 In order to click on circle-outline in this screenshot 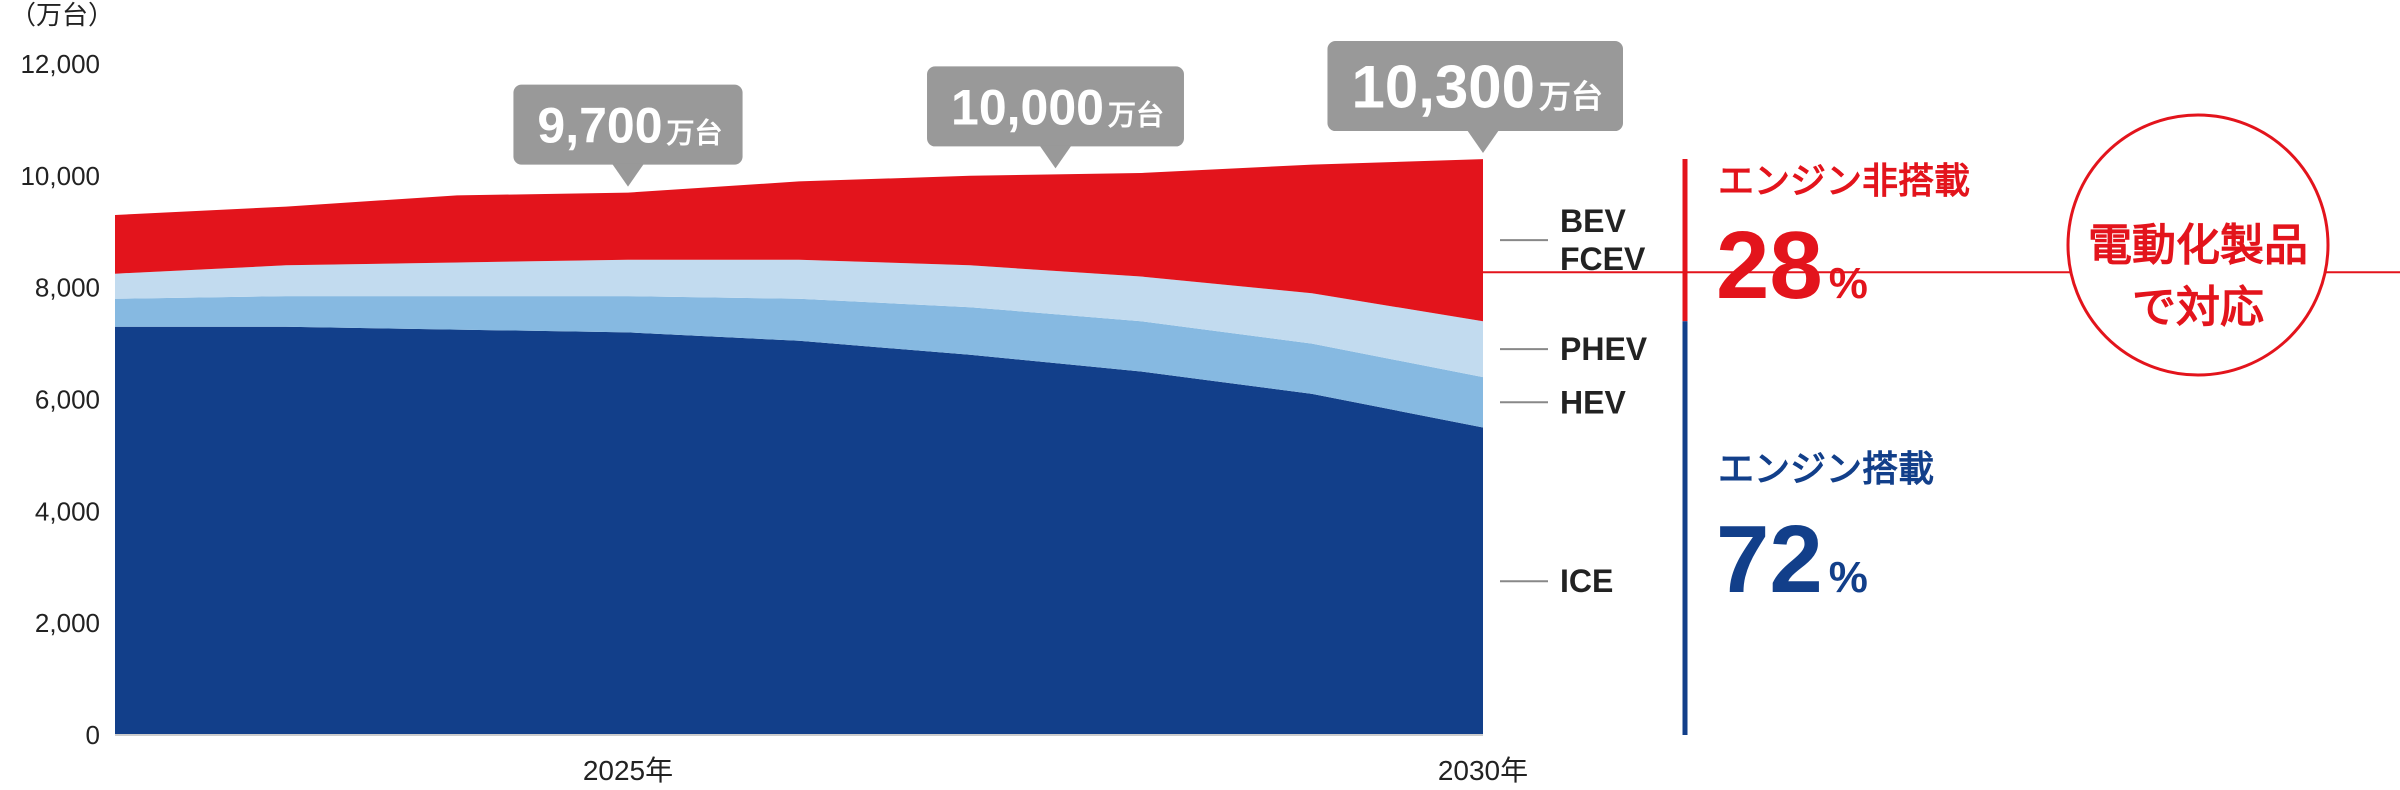, I will do `click(2198, 245)`.